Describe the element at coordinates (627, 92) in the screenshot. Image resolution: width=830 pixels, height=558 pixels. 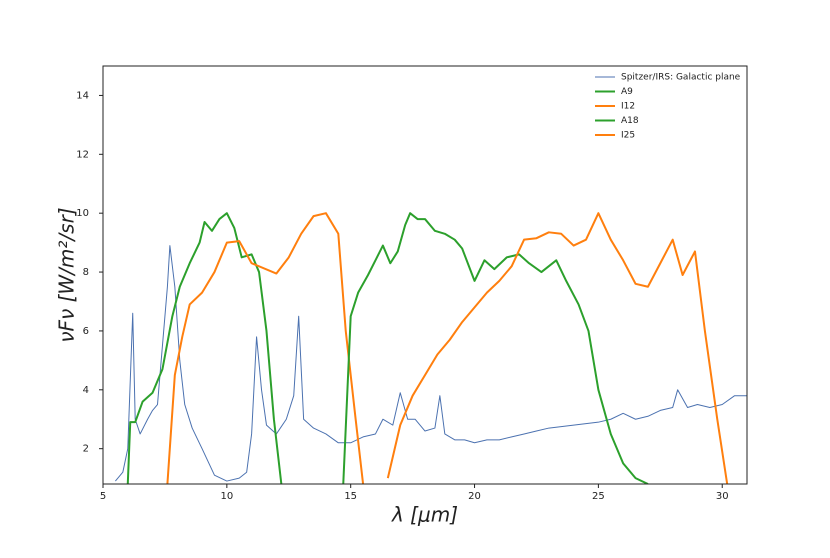
I see `legend-label: A9` at that location.